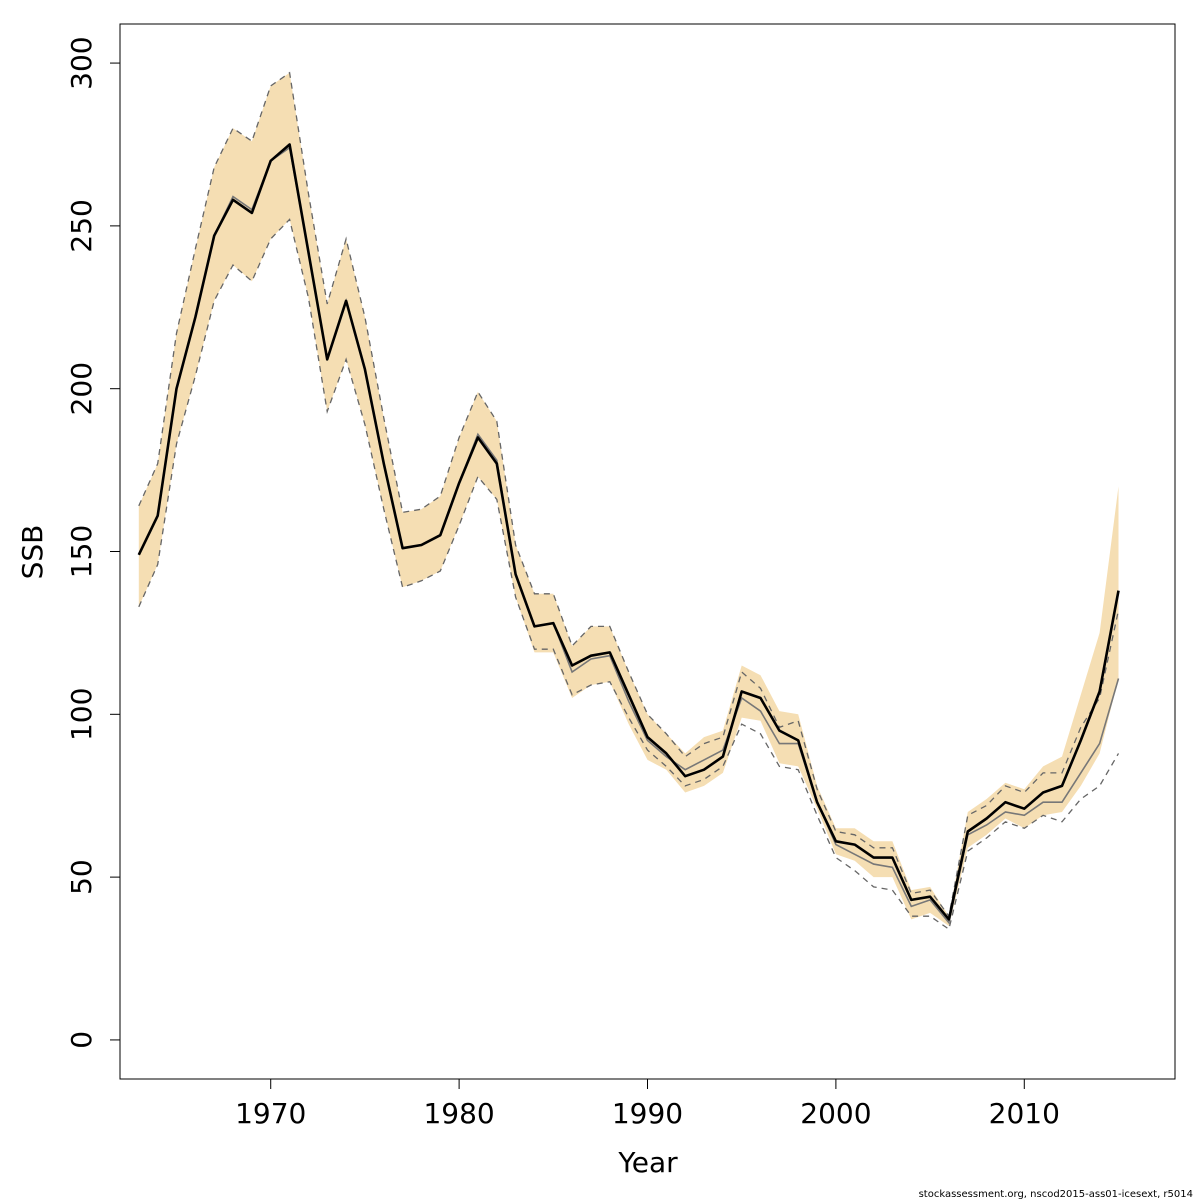  What do you see at coordinates (81, 225) in the screenshot?
I see `y-tick-label: 250` at bounding box center [81, 225].